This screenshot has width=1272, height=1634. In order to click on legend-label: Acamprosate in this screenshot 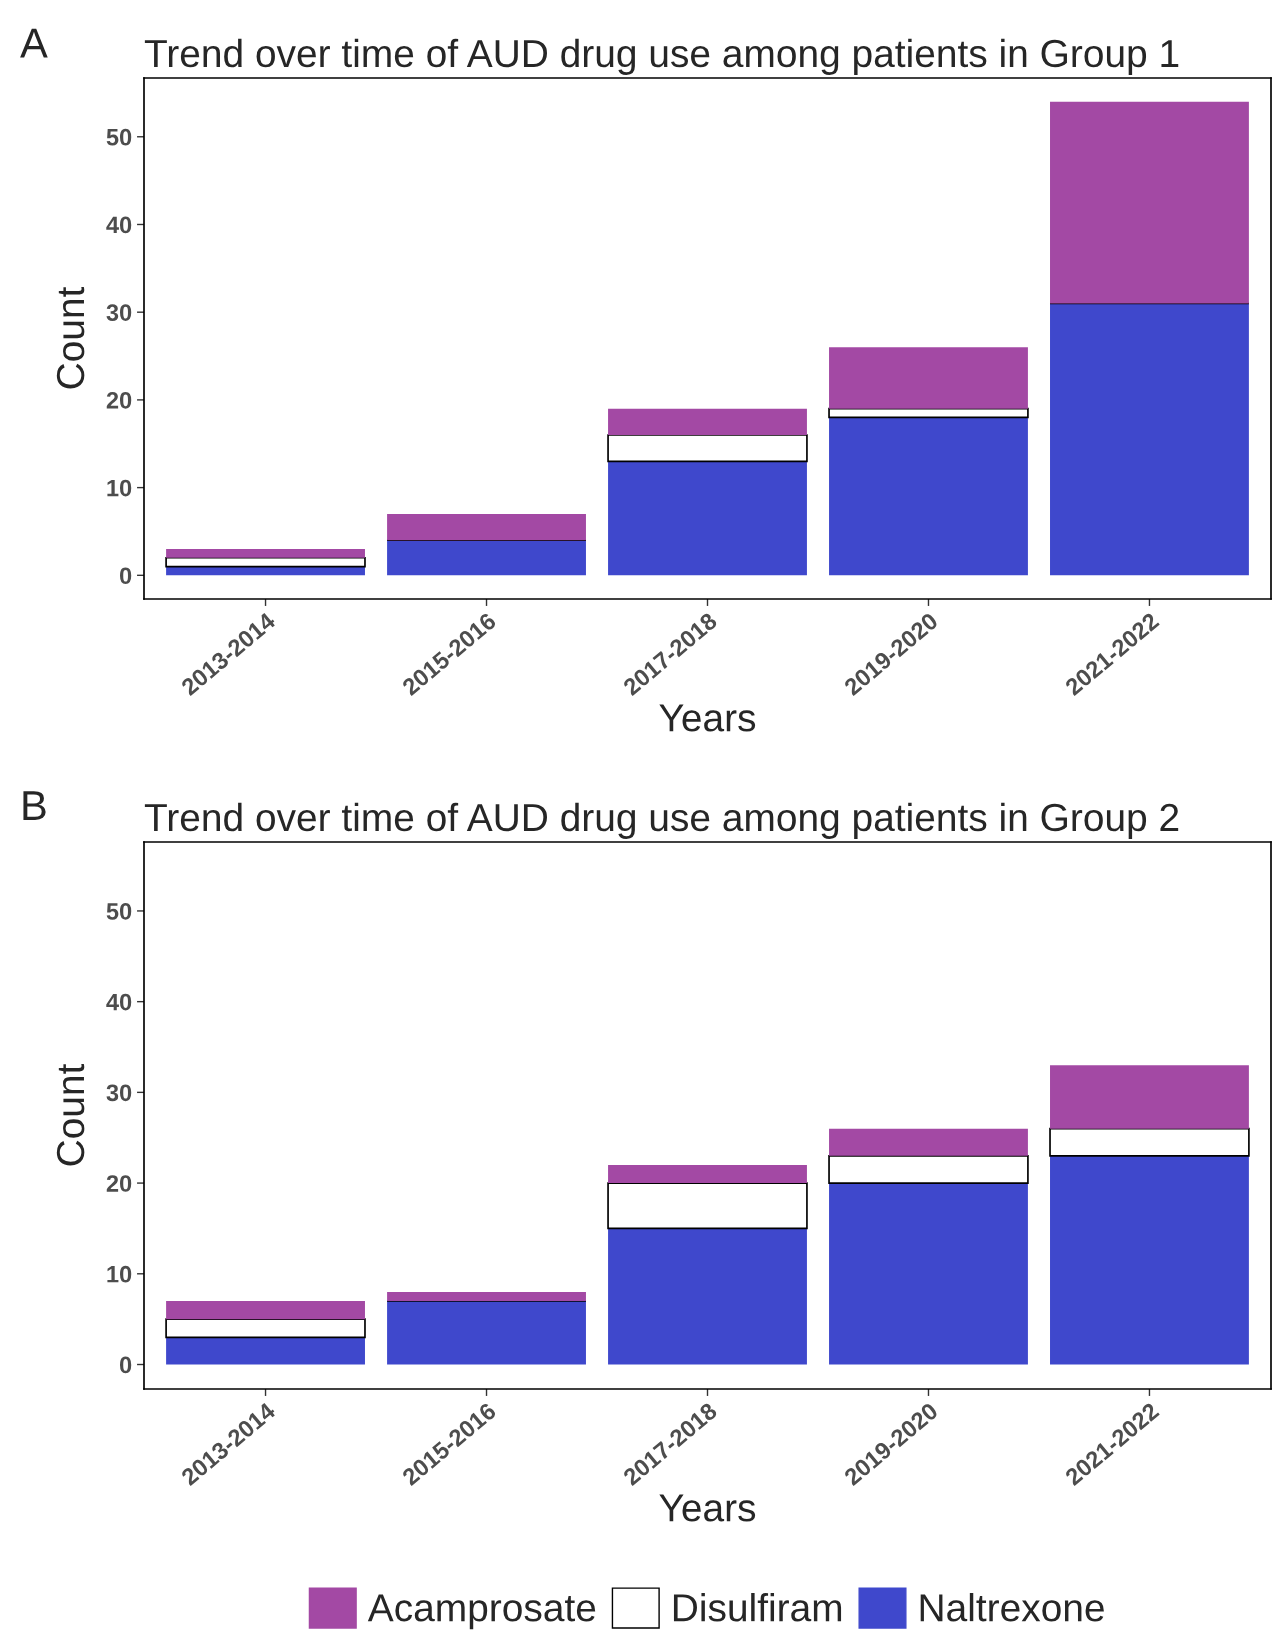, I will do `click(481, 1612)`.